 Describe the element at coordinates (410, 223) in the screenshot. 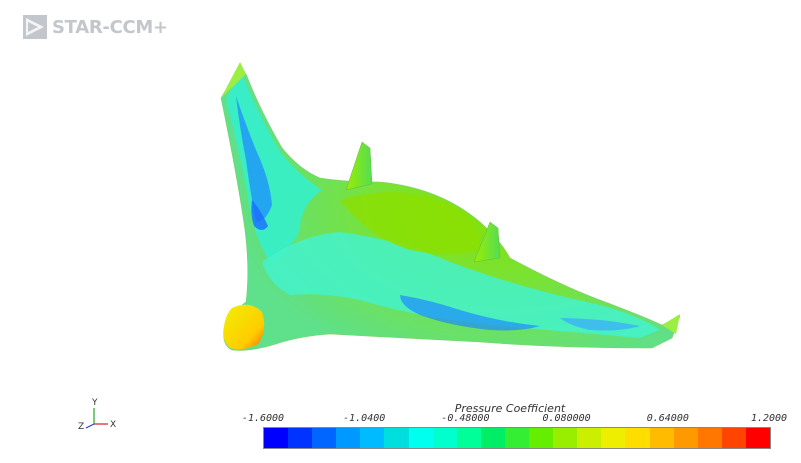

I see `center-body-hump` at that location.